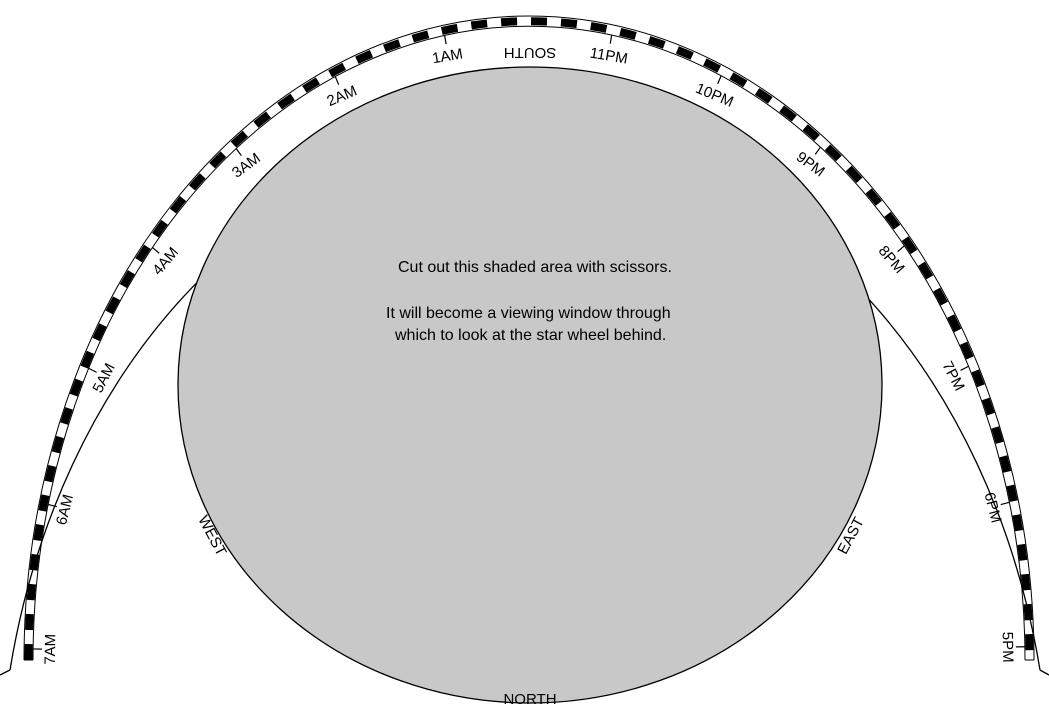 This screenshot has width=1049, height=711. I want to click on hour-label-6pm: 6PM, so click(992, 508).